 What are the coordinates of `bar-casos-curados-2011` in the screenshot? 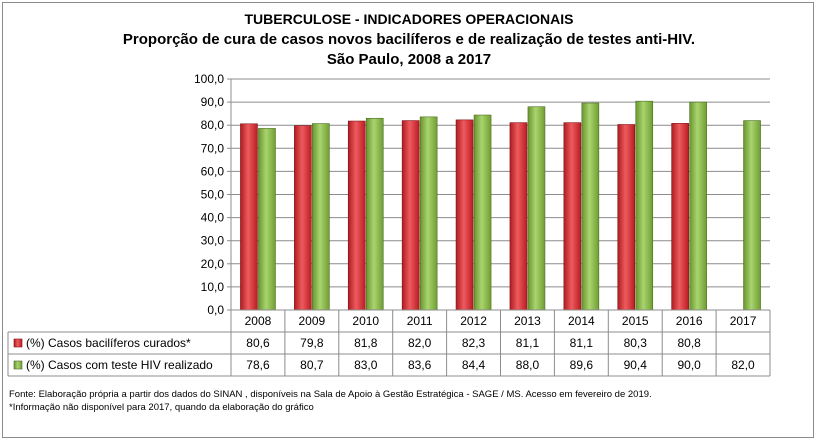 It's located at (410, 215).